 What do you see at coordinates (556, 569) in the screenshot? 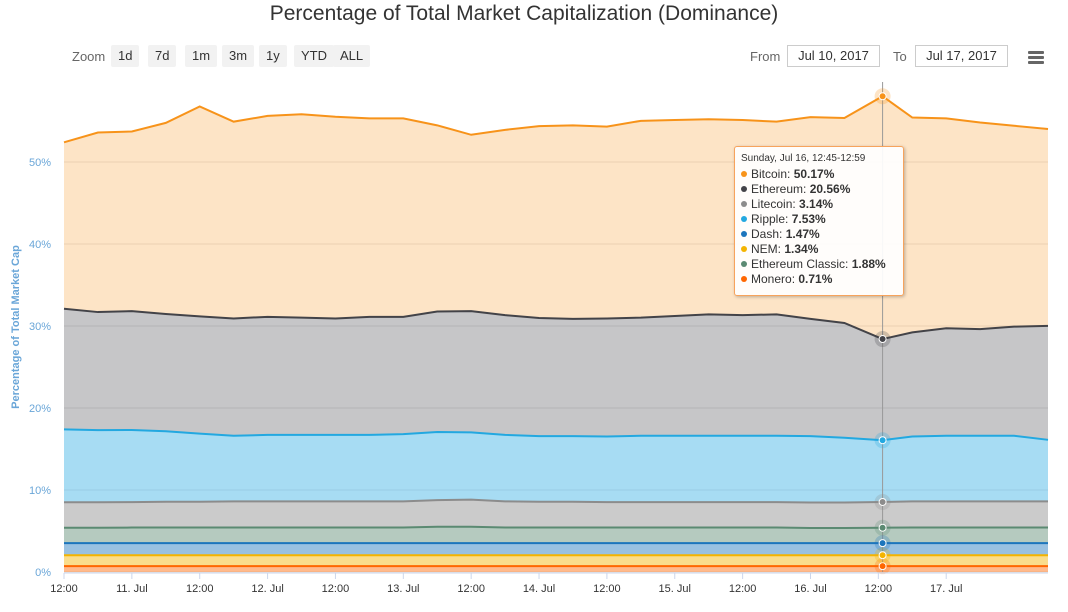
I see `monero-area` at bounding box center [556, 569].